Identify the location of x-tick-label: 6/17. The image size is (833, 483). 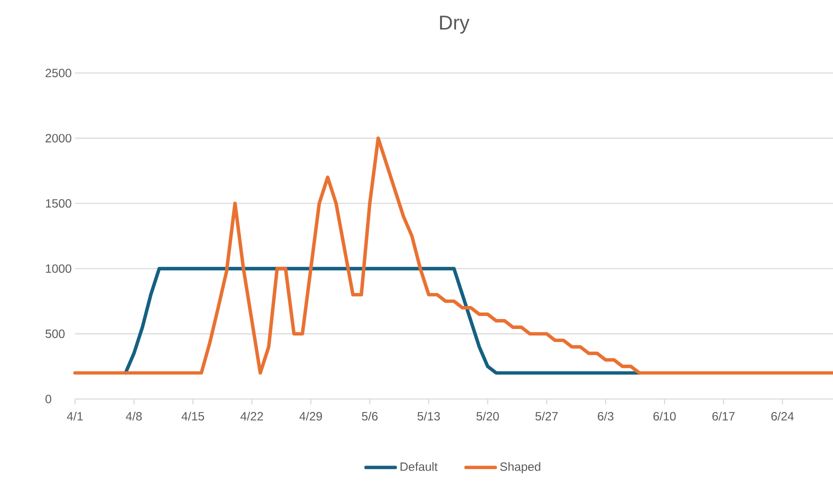
(723, 416).